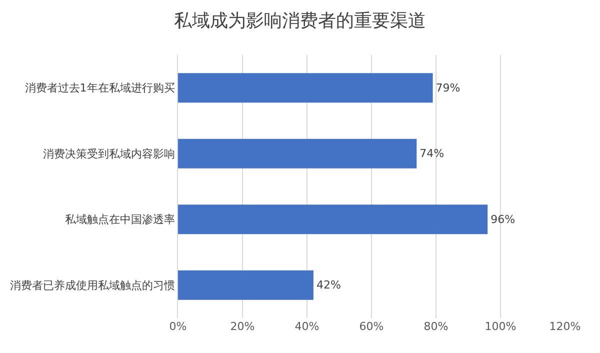  I want to click on data-label: 96%, so click(503, 219).